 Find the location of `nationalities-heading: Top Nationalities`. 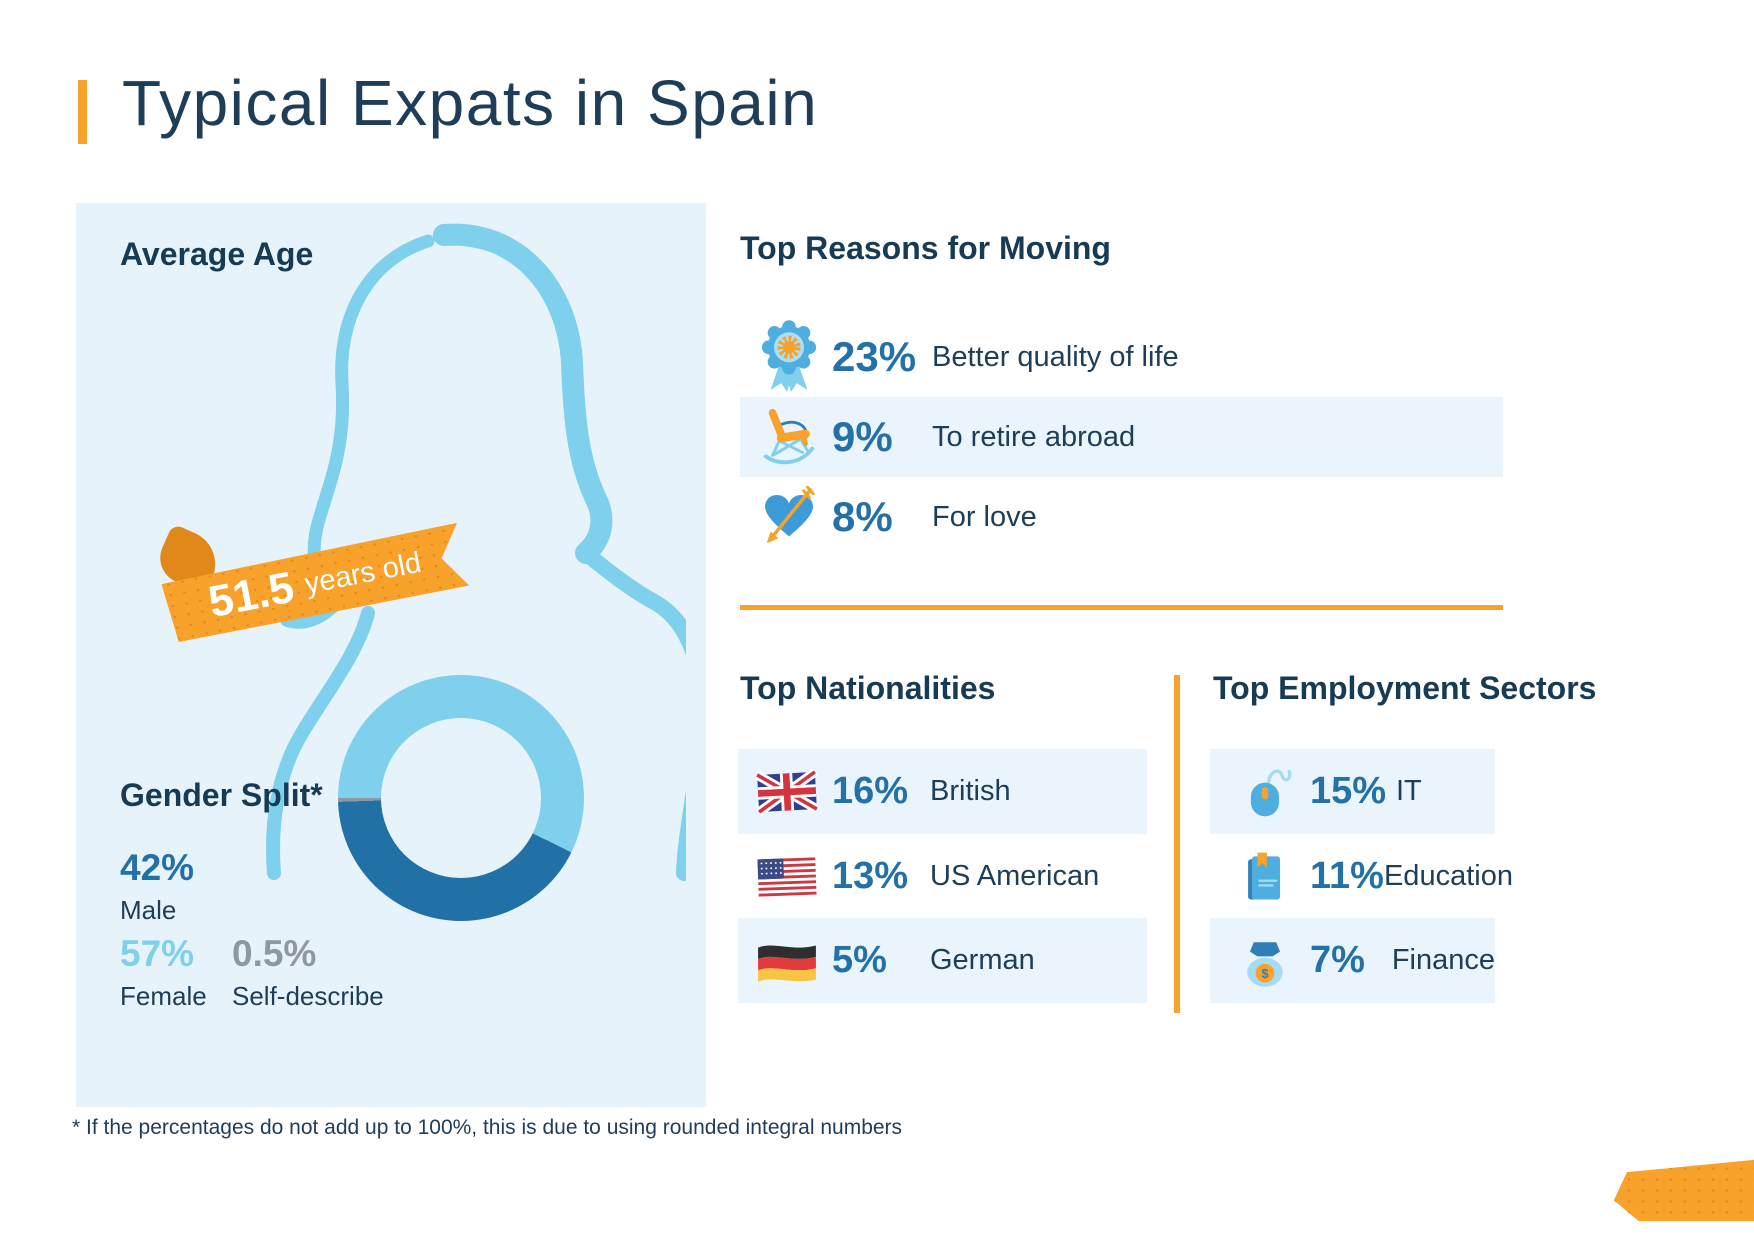

nationalities-heading: Top Nationalities is located at coordinates (868, 688).